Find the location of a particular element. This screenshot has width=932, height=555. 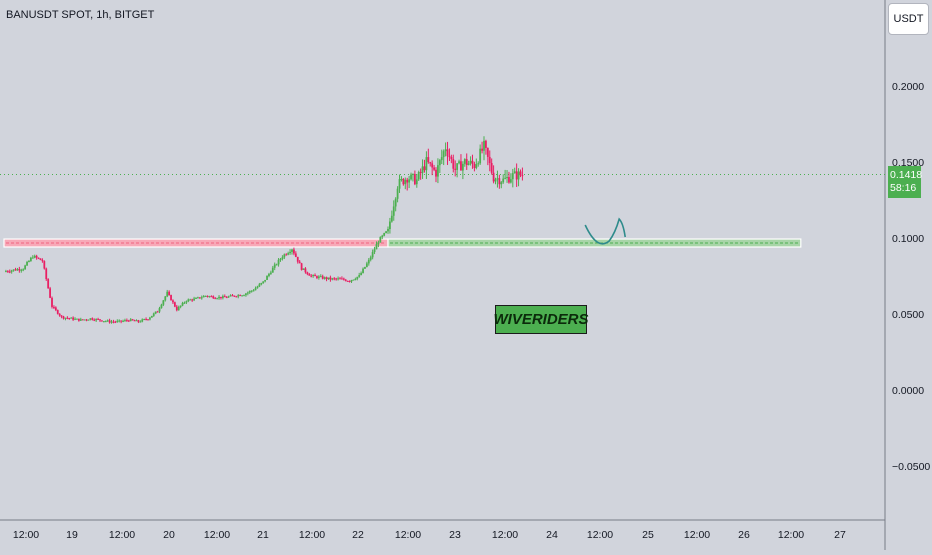

x-tick-label: 24 is located at coordinates (552, 535).